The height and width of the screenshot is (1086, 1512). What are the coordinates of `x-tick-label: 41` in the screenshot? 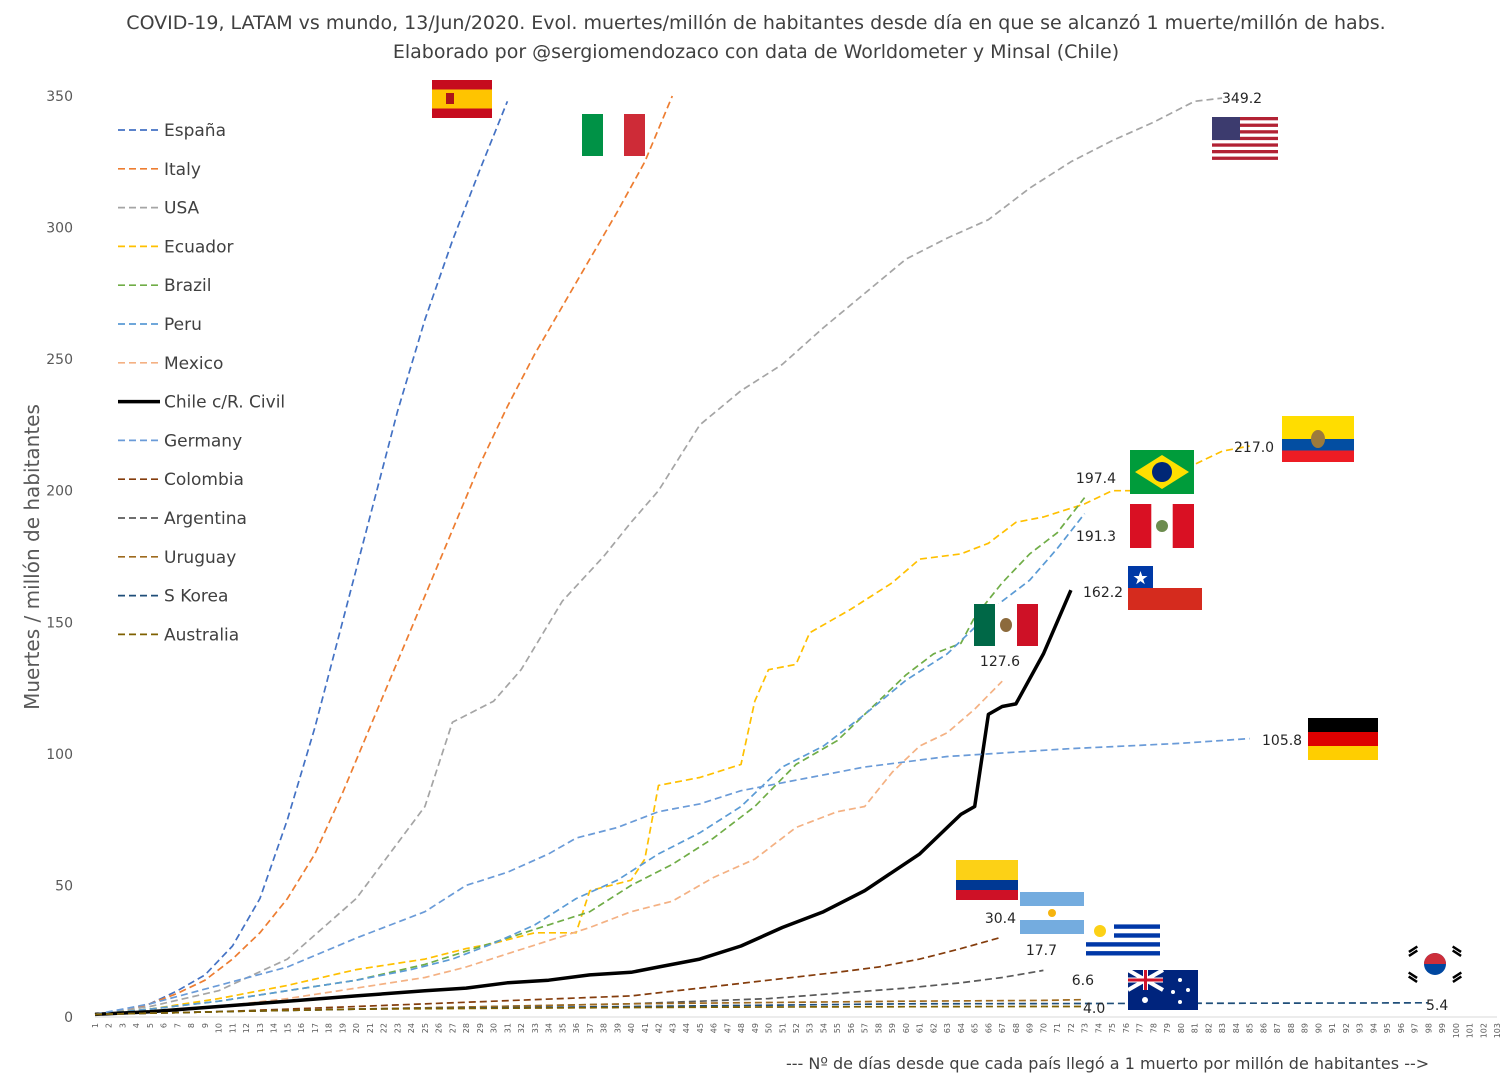 It's located at (645, 1028).